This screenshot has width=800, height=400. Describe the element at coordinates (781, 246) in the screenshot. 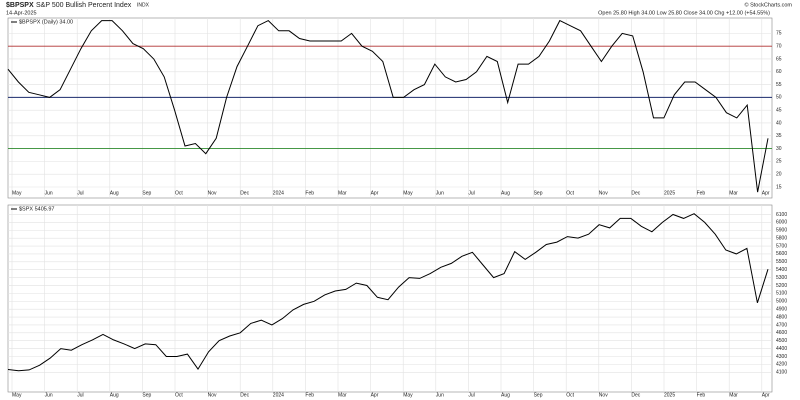

I see `y-tick-label: 5700` at that location.